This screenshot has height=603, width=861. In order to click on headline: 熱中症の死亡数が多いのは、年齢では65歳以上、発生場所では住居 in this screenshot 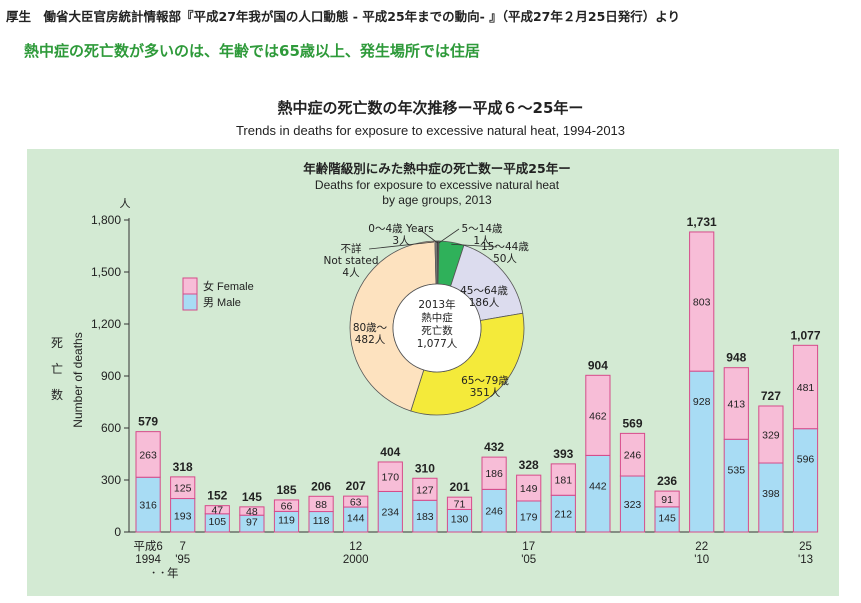, I will do `click(252, 51)`.